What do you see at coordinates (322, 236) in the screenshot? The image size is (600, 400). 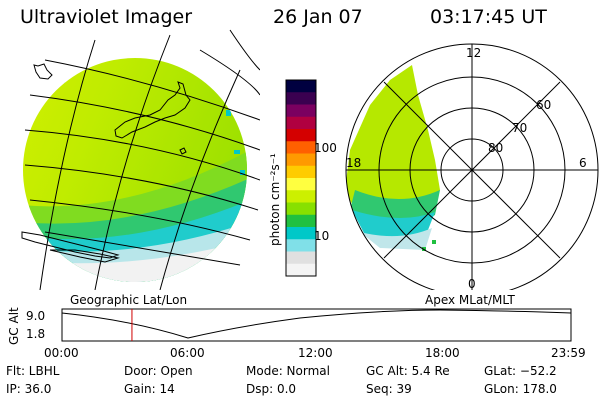 I see `colorbar-tick-10: 10` at bounding box center [322, 236].